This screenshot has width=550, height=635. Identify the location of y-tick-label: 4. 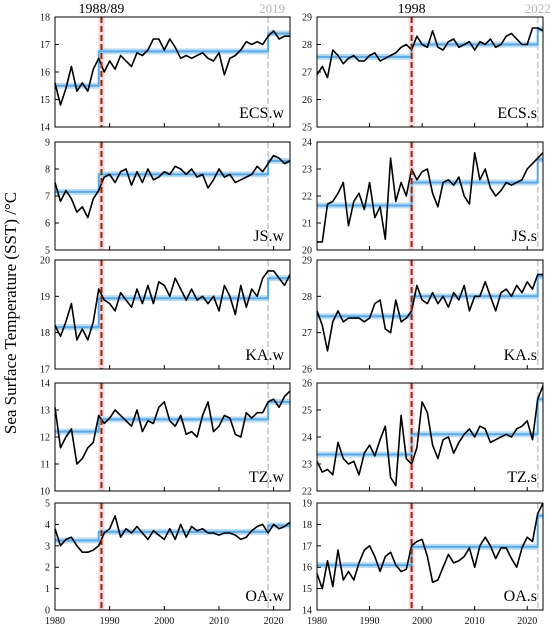
(47, 525).